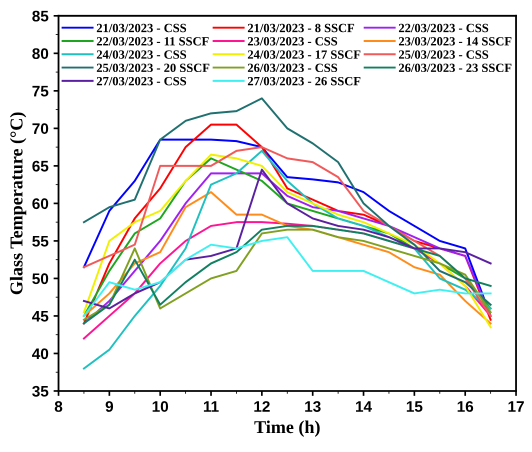  Describe the element at coordinates (40, 391) in the screenshot. I see `y-tick-label: 35` at that location.